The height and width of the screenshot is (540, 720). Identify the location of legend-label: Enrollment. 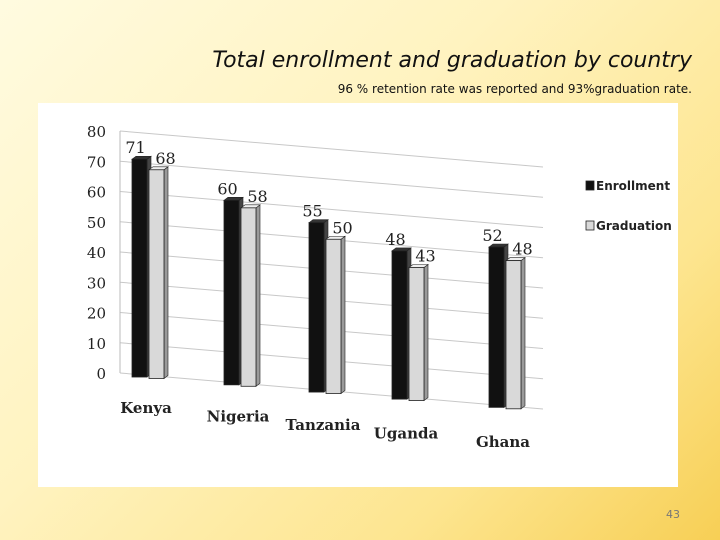
(633, 186).